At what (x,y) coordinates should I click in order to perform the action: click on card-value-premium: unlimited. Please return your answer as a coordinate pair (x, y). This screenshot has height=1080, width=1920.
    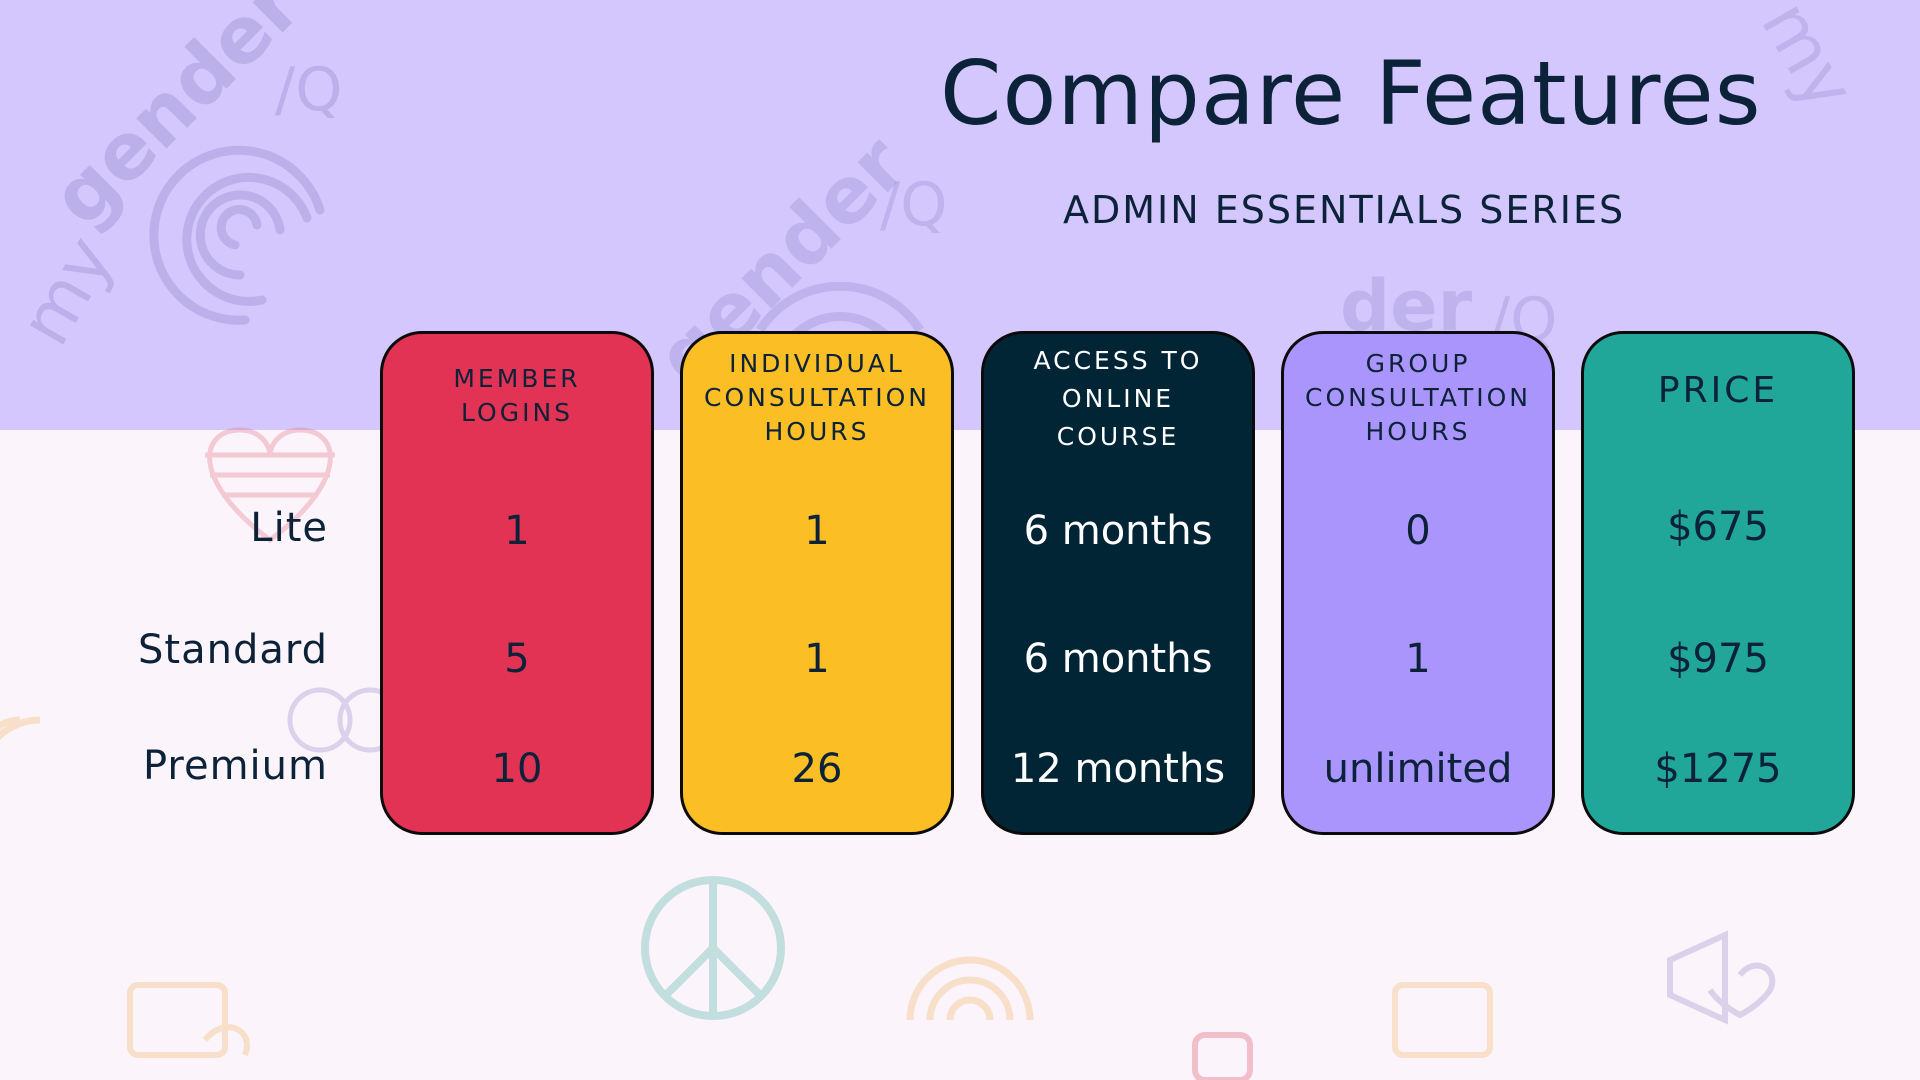
    Looking at the image, I should click on (1418, 769).